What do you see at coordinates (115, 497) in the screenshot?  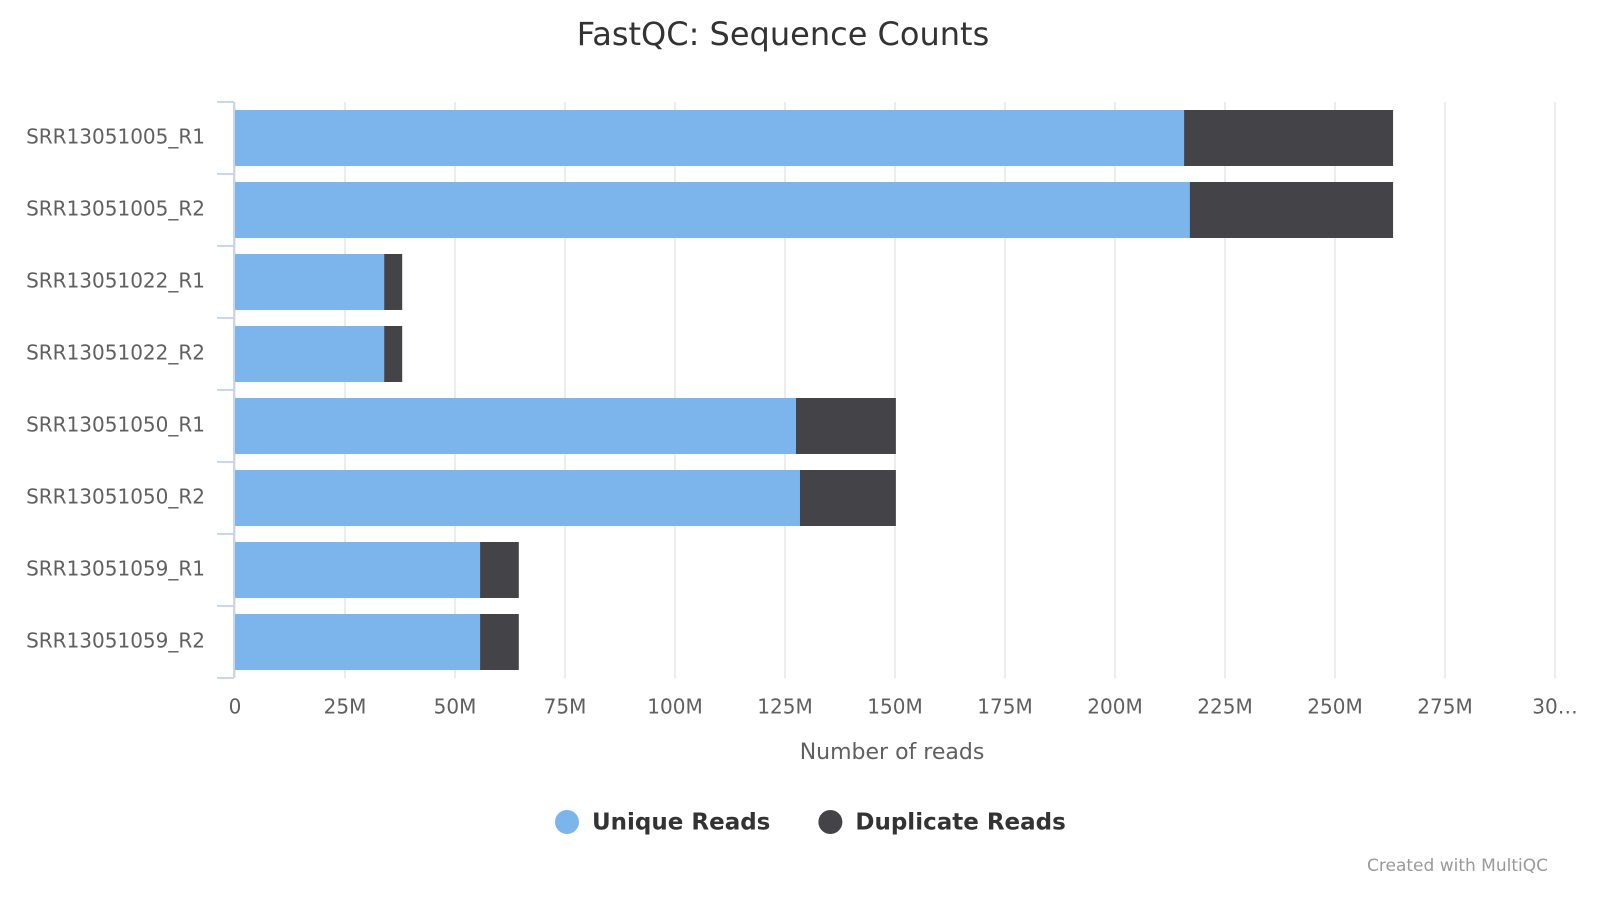 I see `y-tick-label: SRR13051050_R2` at bounding box center [115, 497].